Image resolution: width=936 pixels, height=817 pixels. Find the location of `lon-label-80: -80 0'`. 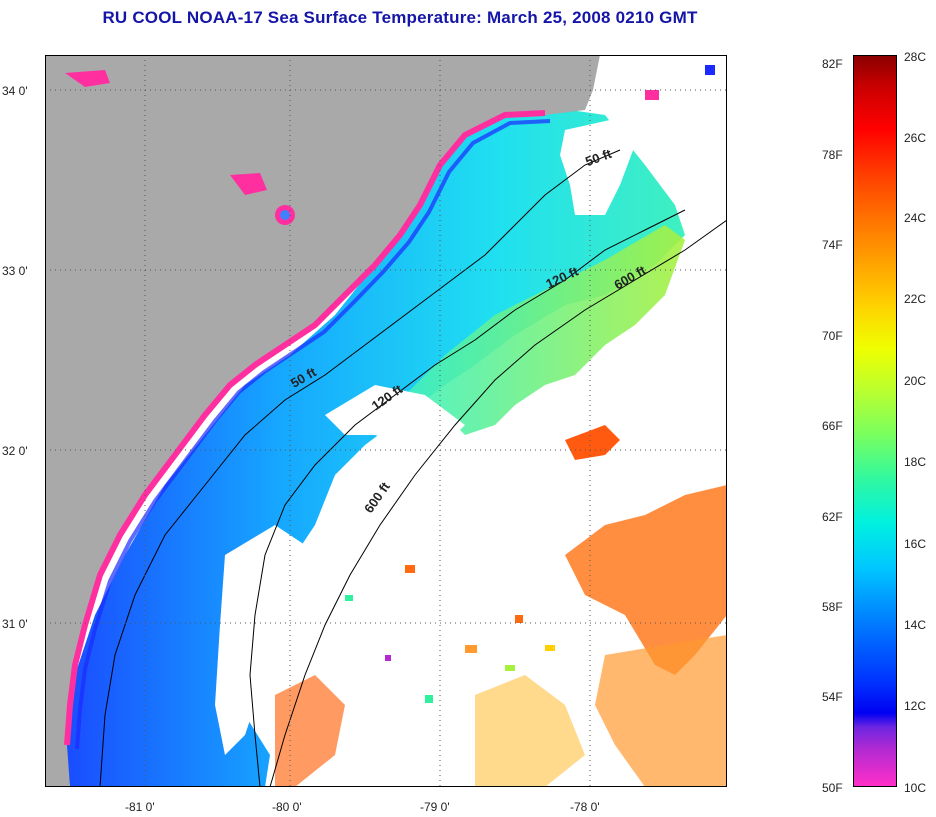

lon-label-80: -80 0' is located at coordinates (287, 807).